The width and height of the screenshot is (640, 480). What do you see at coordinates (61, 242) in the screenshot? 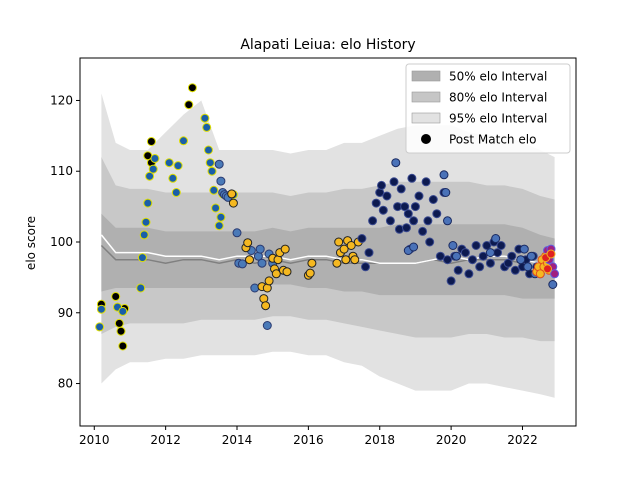
I see `y-tick-label: 100` at bounding box center [61, 242].